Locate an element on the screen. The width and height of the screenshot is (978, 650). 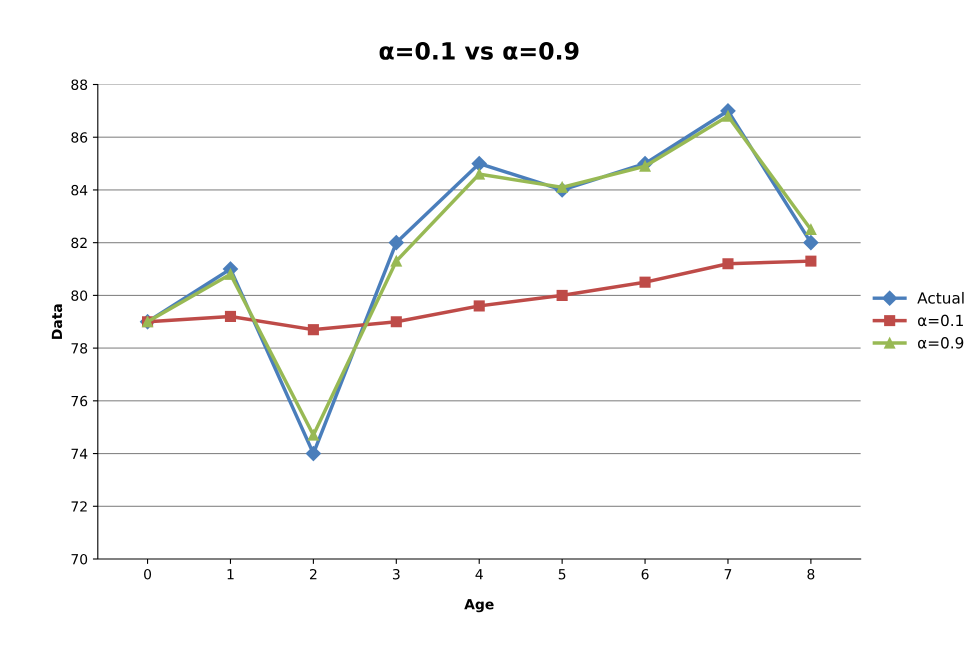
y-tick-label: 78 is located at coordinates (80, 348).